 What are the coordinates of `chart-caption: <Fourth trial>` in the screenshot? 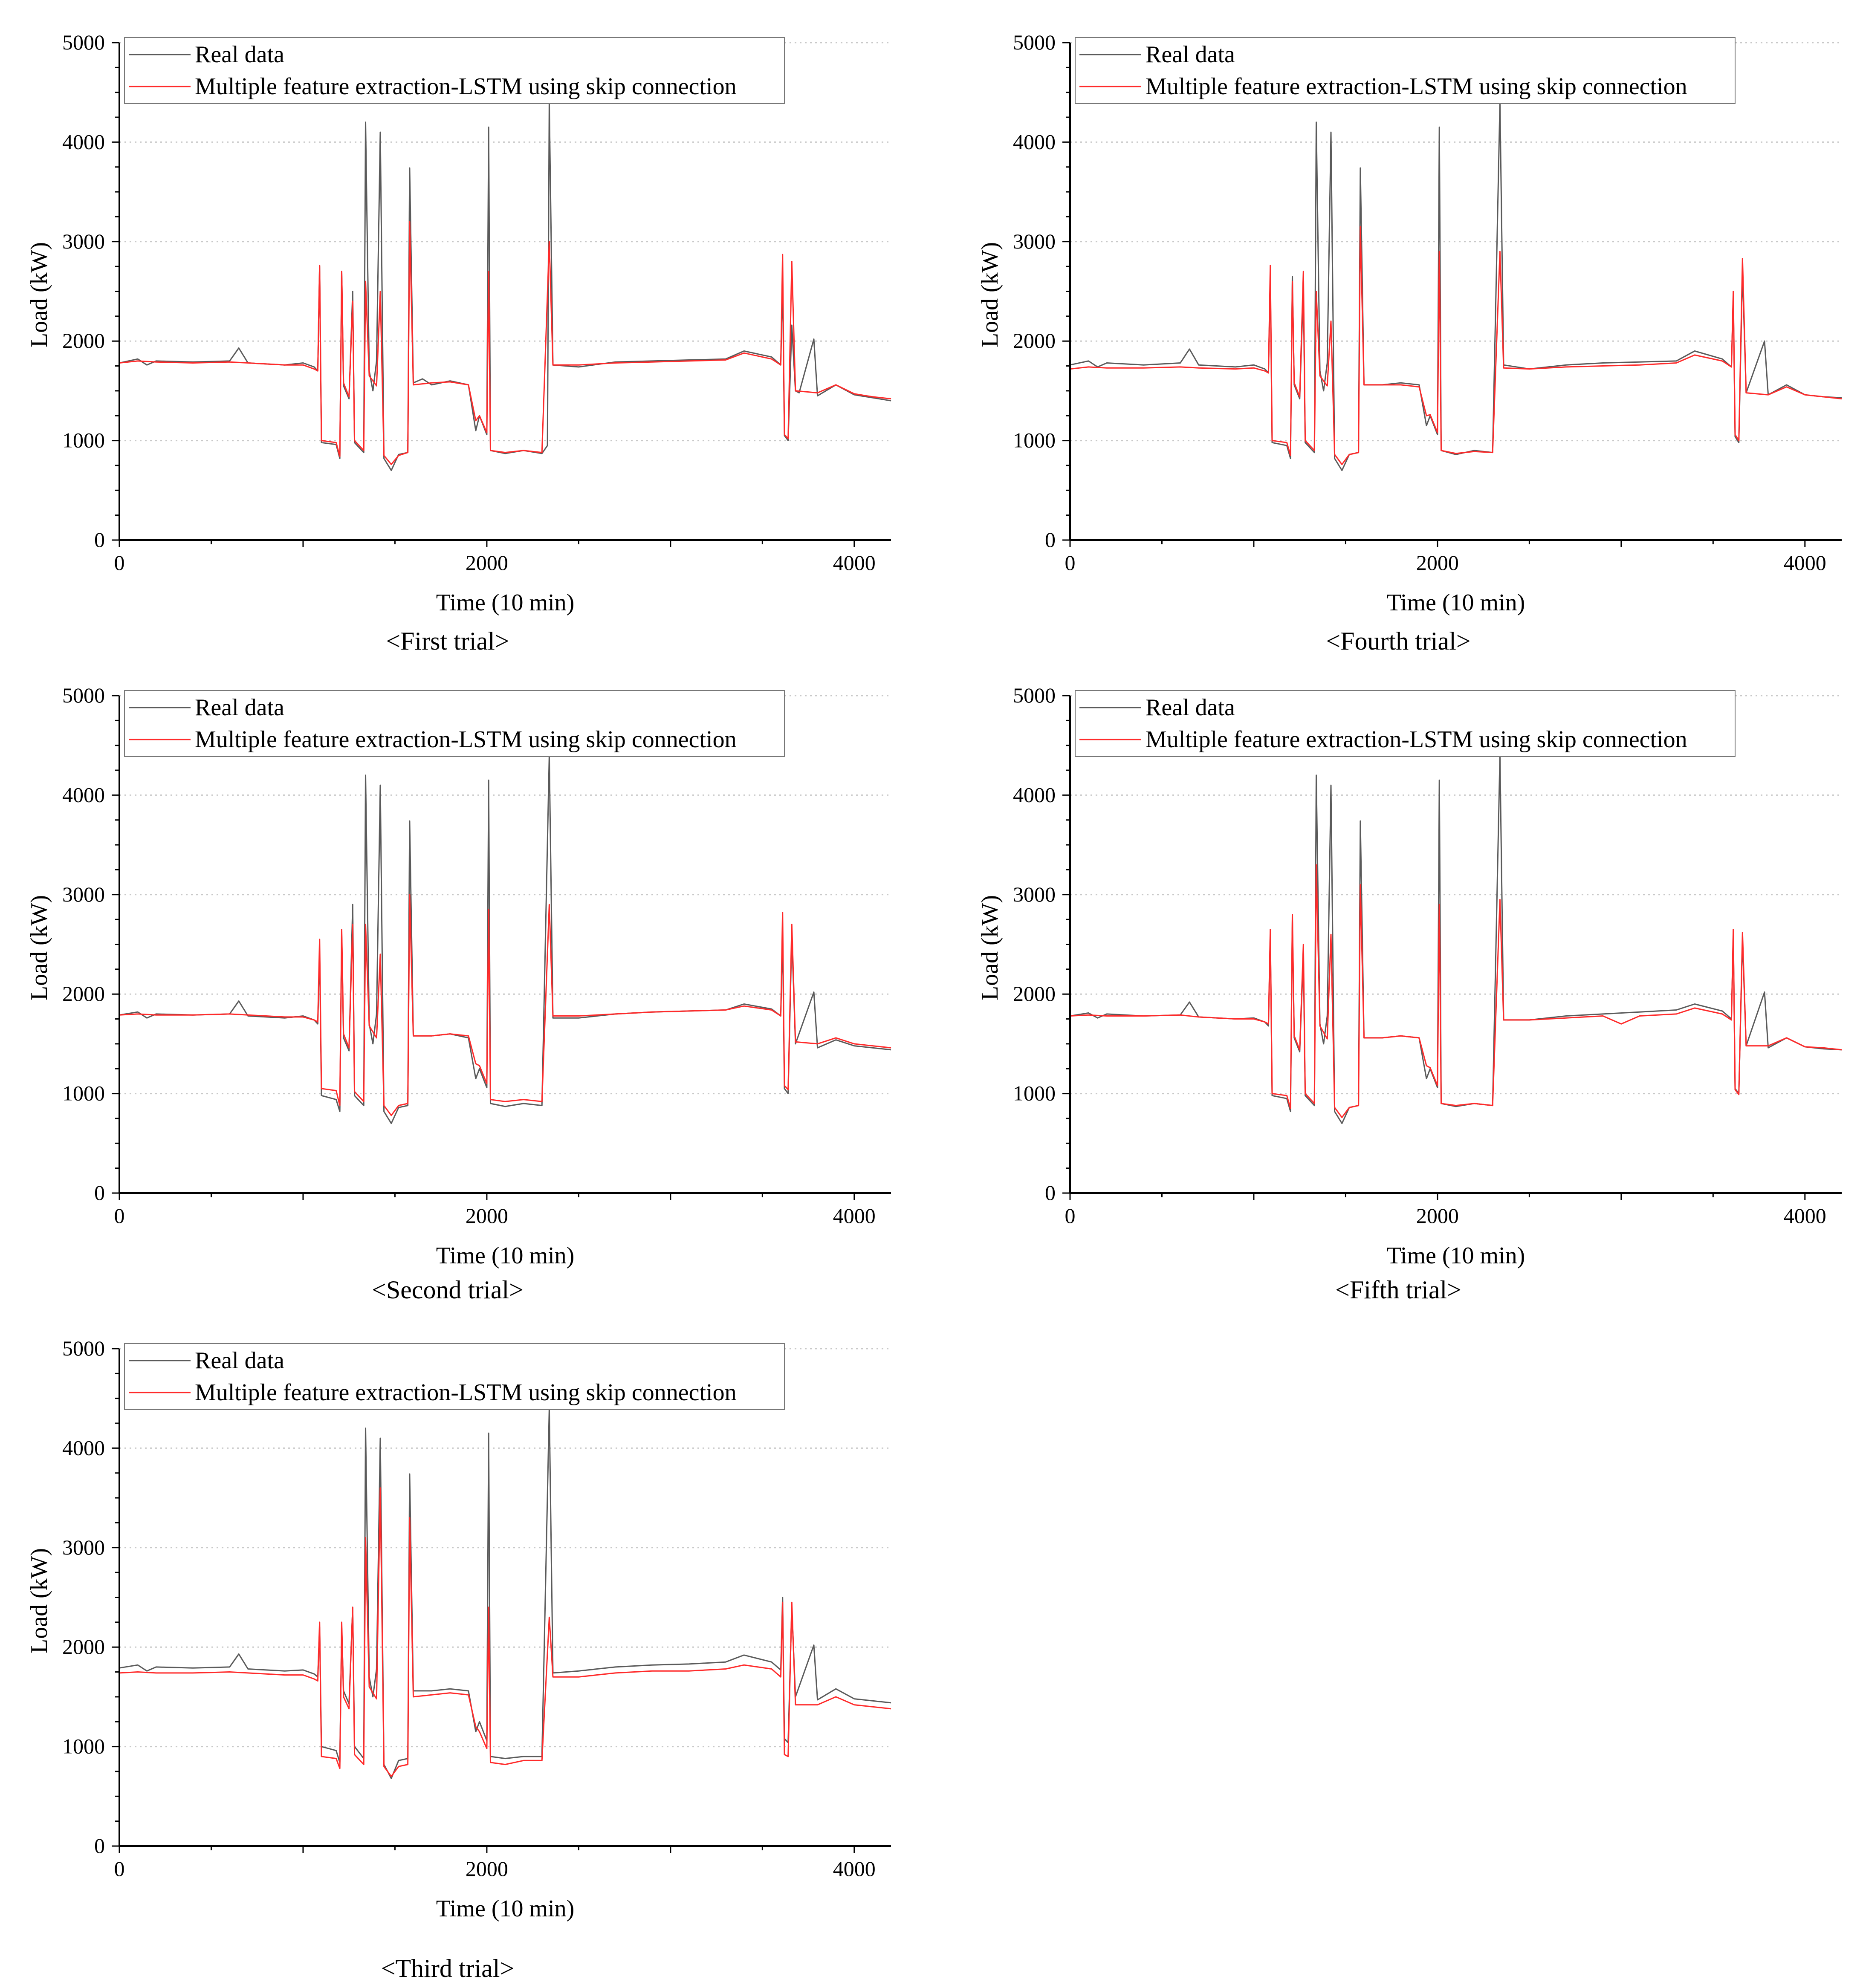 It's located at (1398, 641).